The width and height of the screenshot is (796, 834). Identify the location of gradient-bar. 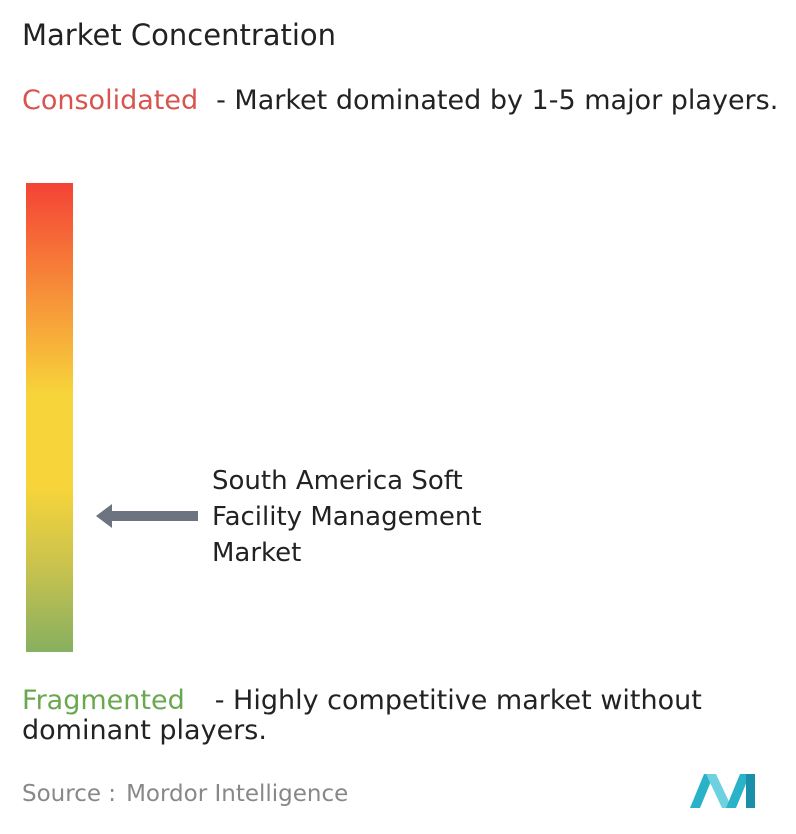
(49, 417).